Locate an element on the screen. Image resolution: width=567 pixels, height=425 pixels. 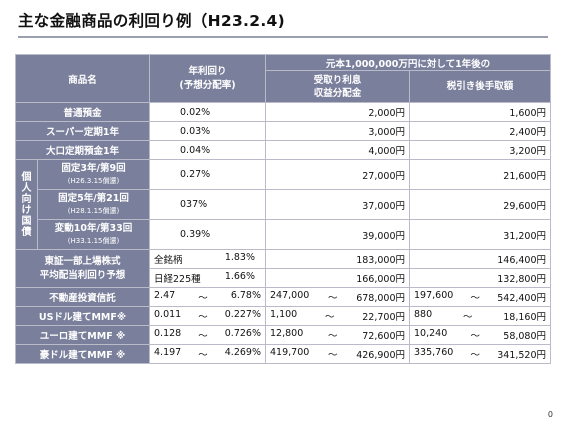
row-label: 固定5年/第21回 (H28.1.15償還) is located at coordinates (93, 204).